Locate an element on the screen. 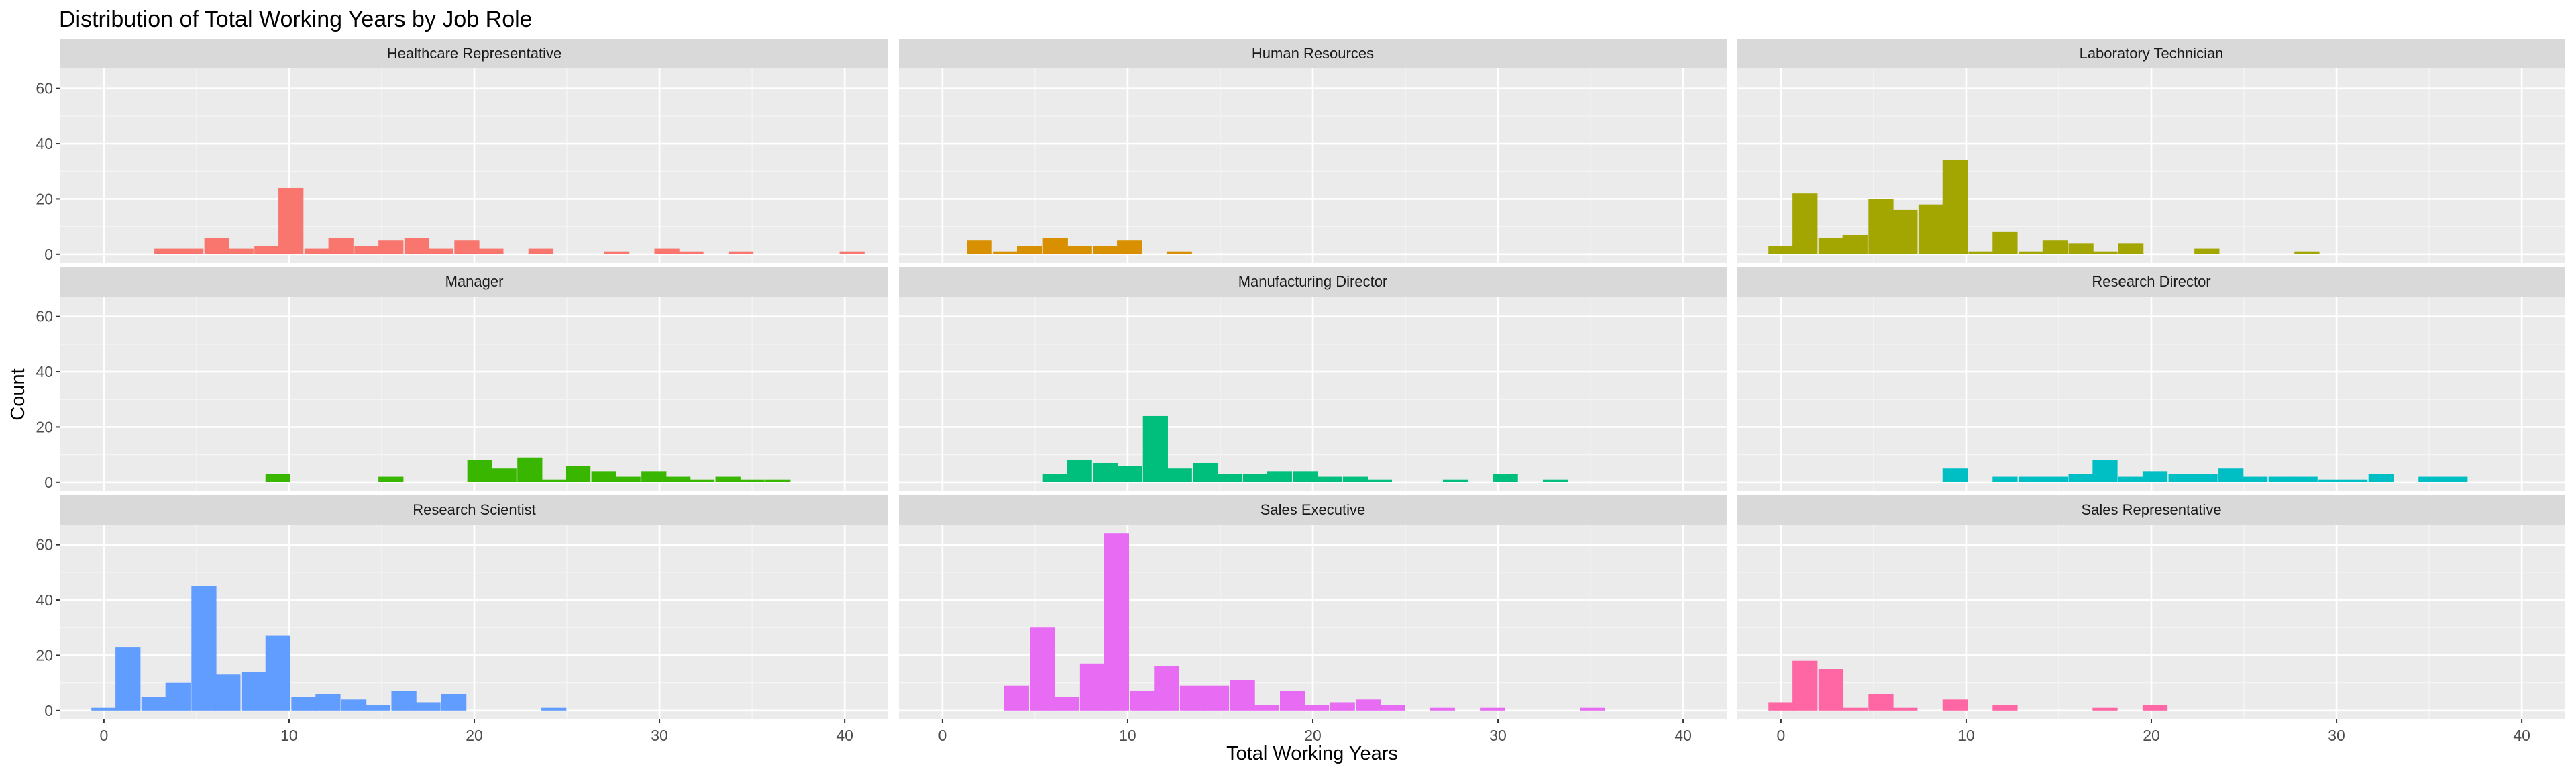 The image size is (2576, 773). facet-label: Research Director is located at coordinates (2151, 281).